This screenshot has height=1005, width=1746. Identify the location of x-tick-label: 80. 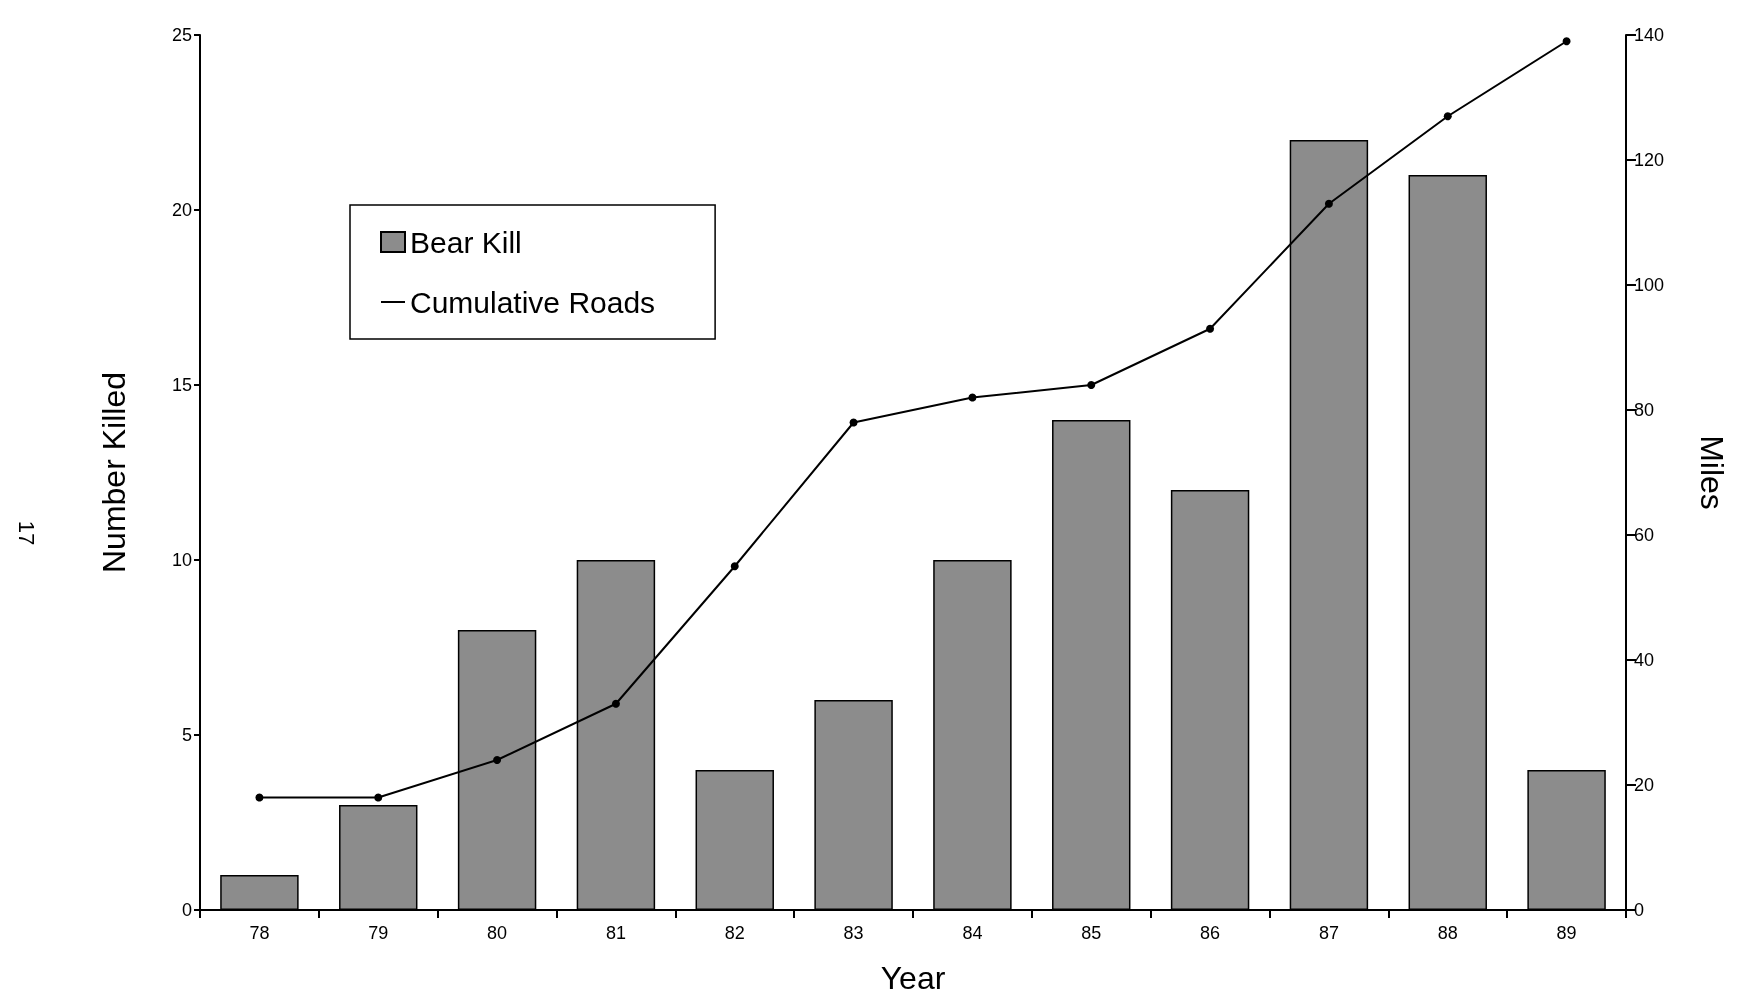
(497, 933).